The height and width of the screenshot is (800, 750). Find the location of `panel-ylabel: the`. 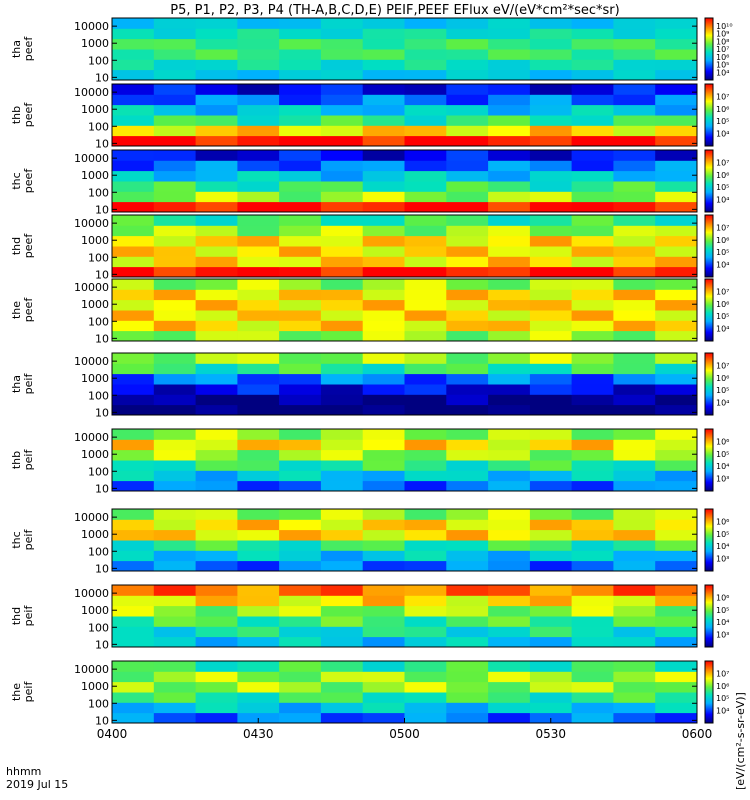

panel-ylabel: the is located at coordinates (16, 692).